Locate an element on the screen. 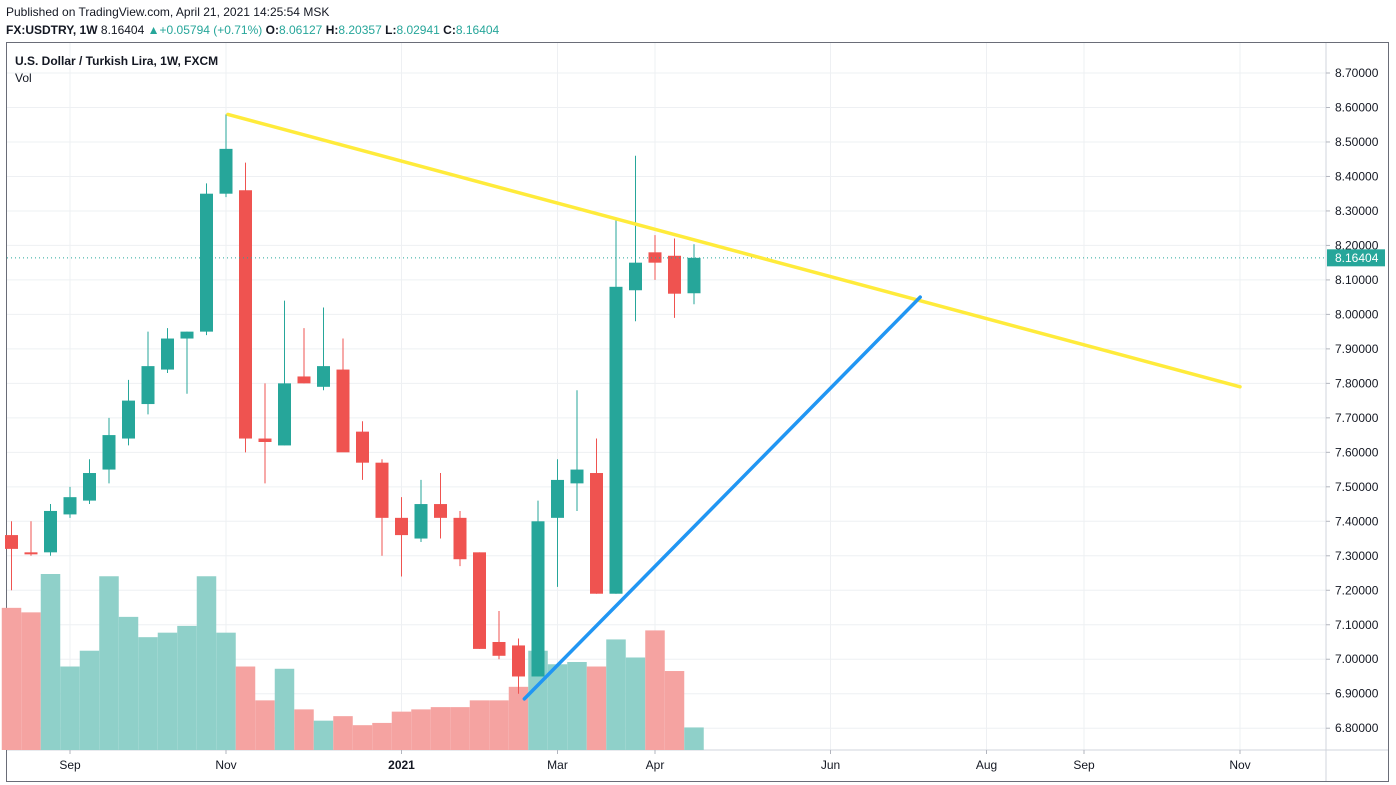  y-tick-label: 7.50000 is located at coordinates (1357, 487).